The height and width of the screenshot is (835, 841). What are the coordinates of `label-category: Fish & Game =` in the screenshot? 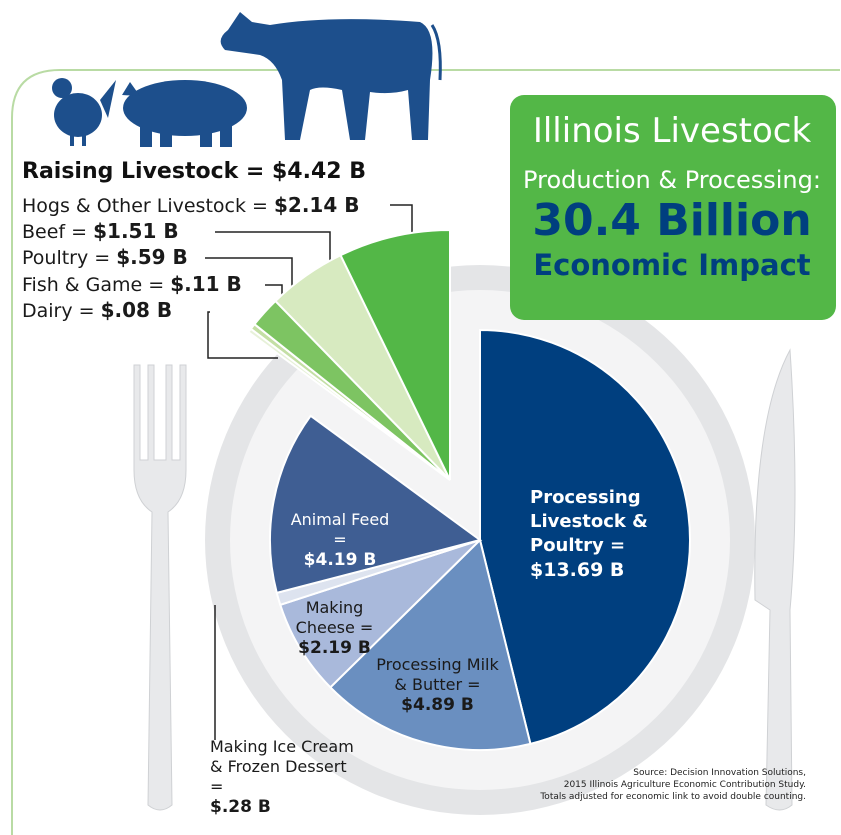 It's located at (93, 285).